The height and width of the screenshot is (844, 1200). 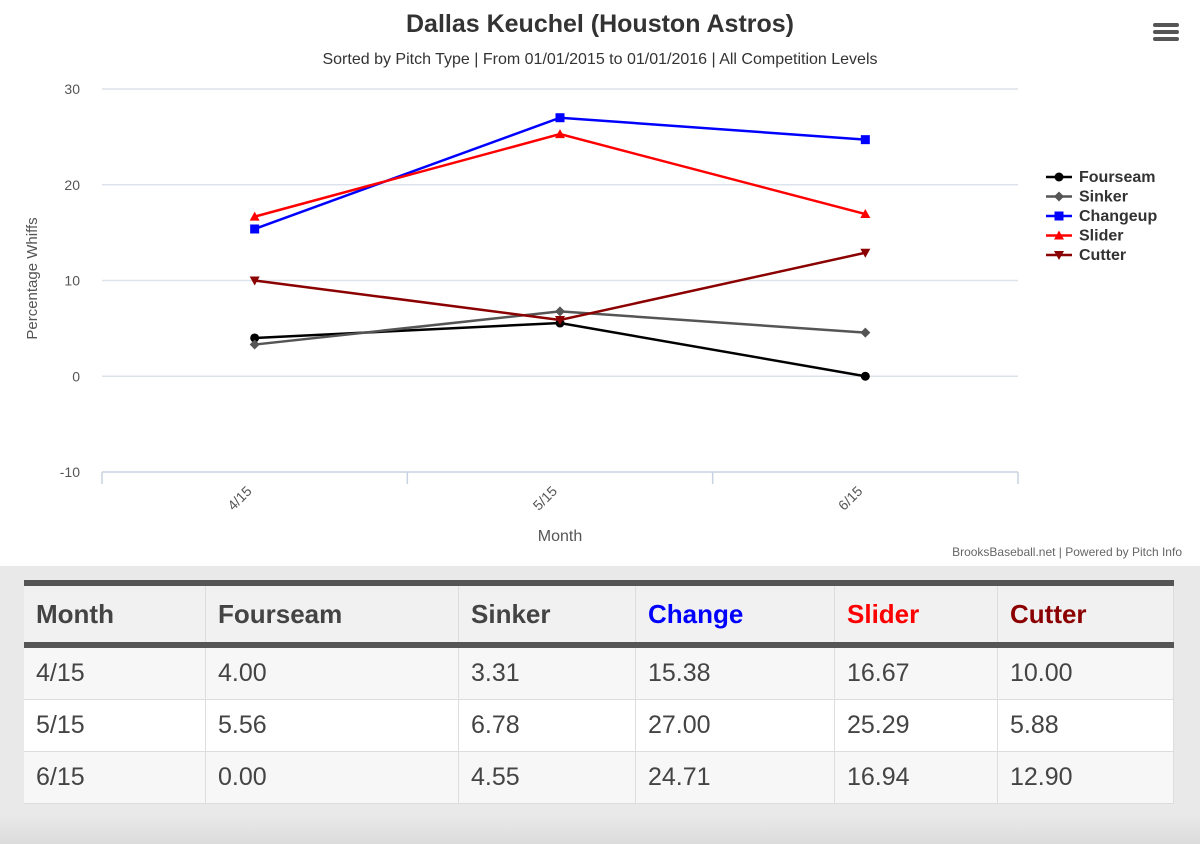 What do you see at coordinates (1117, 177) in the screenshot?
I see `legend-label-fourseam: Fourseam` at bounding box center [1117, 177].